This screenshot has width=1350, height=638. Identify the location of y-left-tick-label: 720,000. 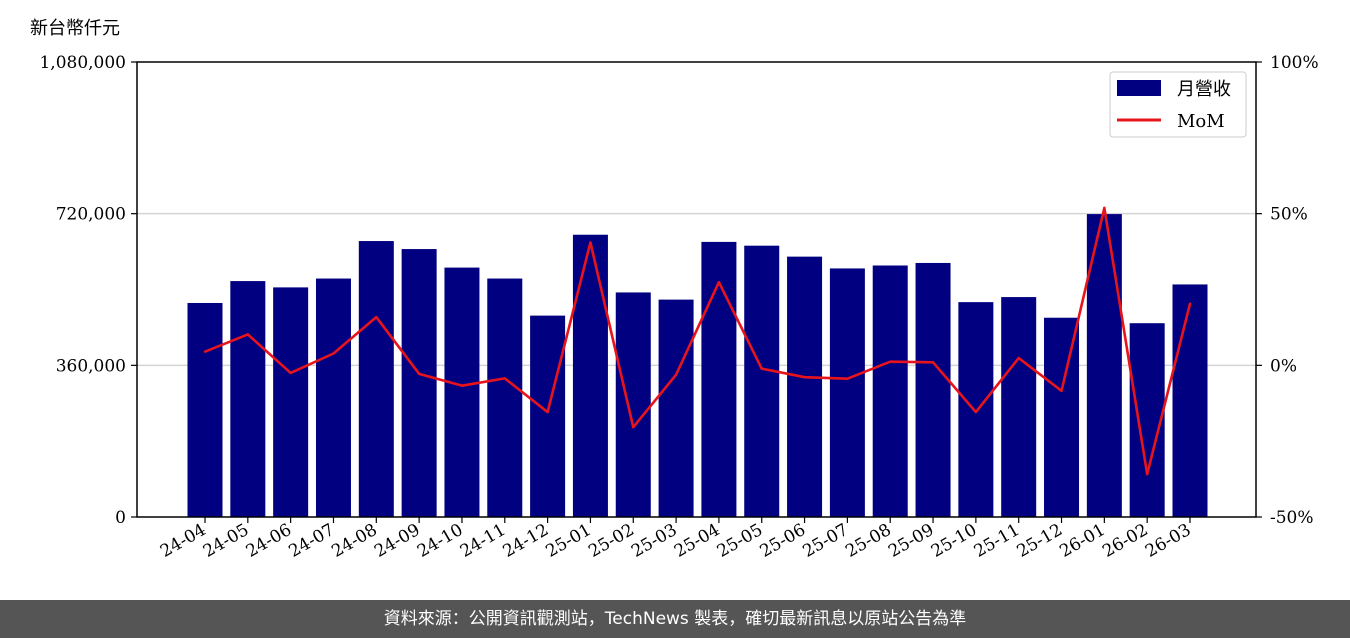
(91, 215).